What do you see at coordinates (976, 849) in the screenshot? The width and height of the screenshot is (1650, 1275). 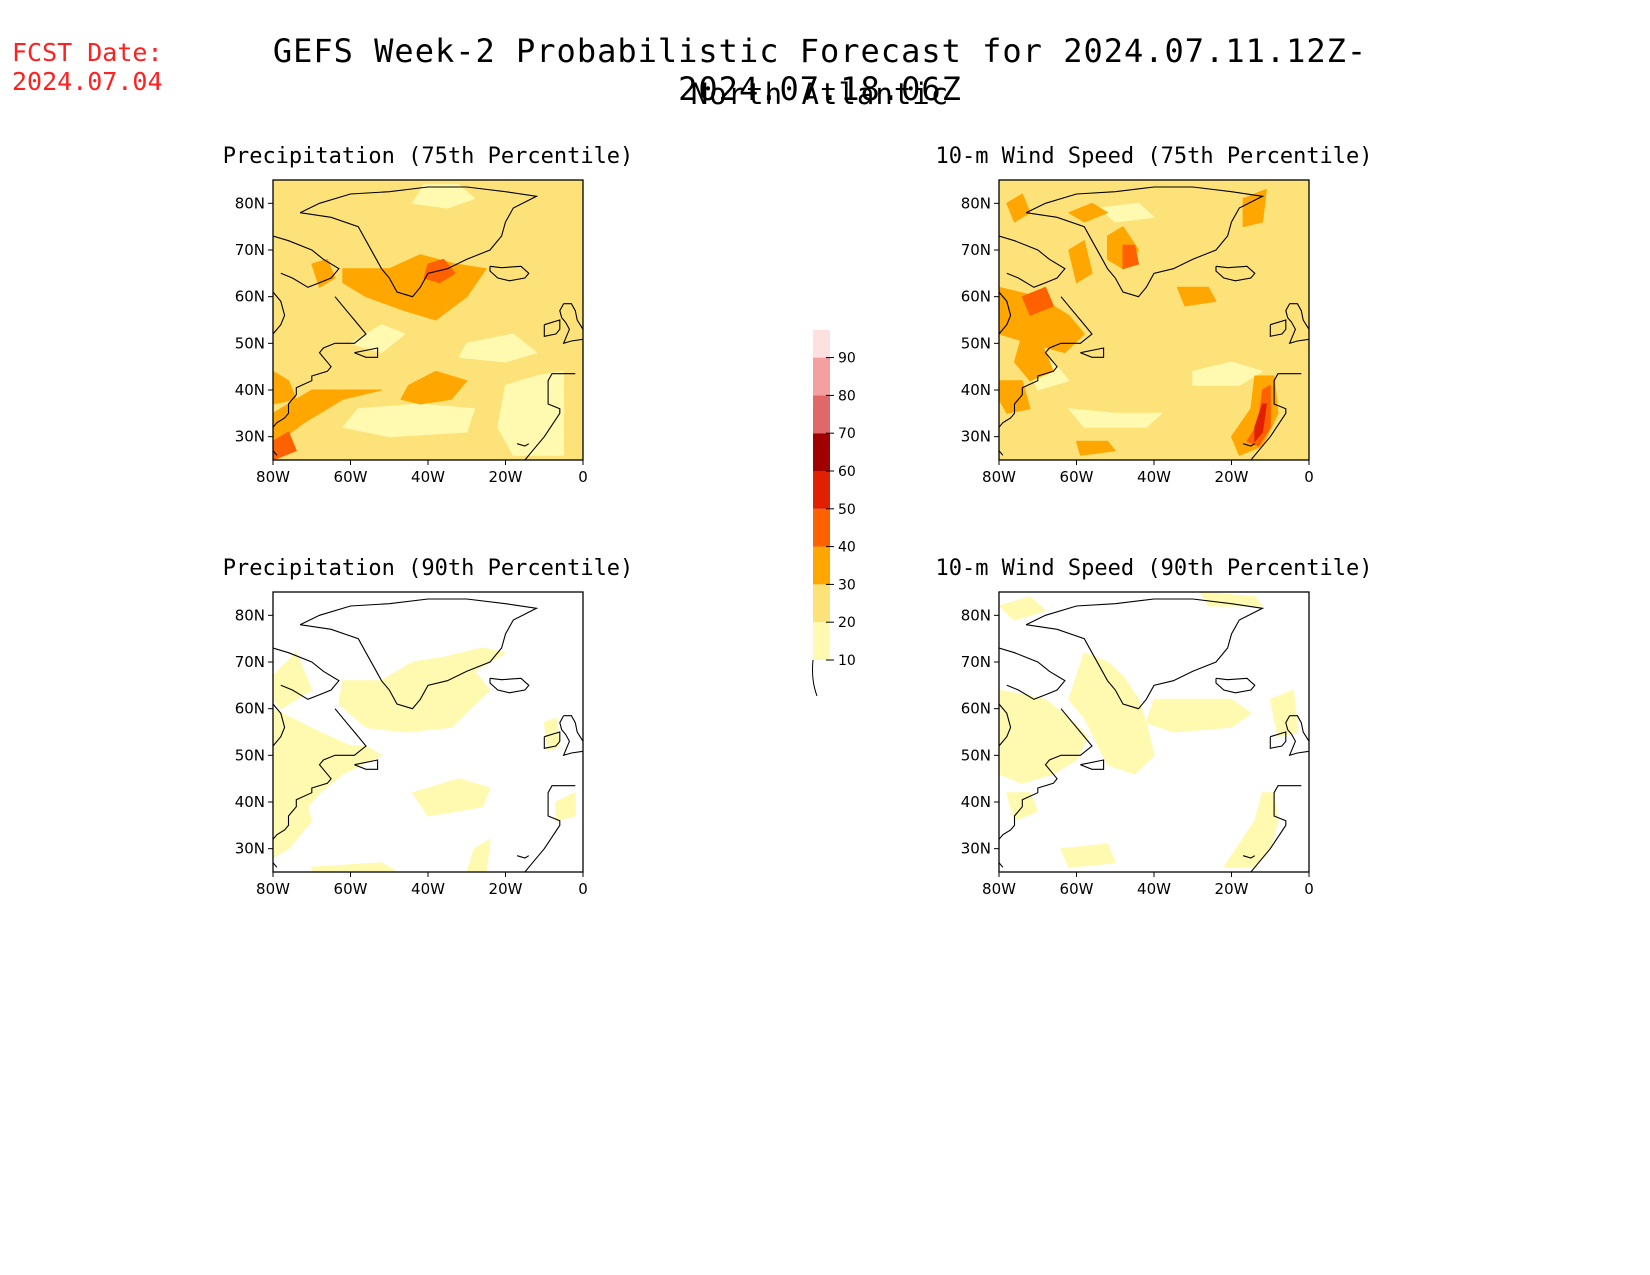 I see `lat-tick-label: 30N` at bounding box center [976, 849].